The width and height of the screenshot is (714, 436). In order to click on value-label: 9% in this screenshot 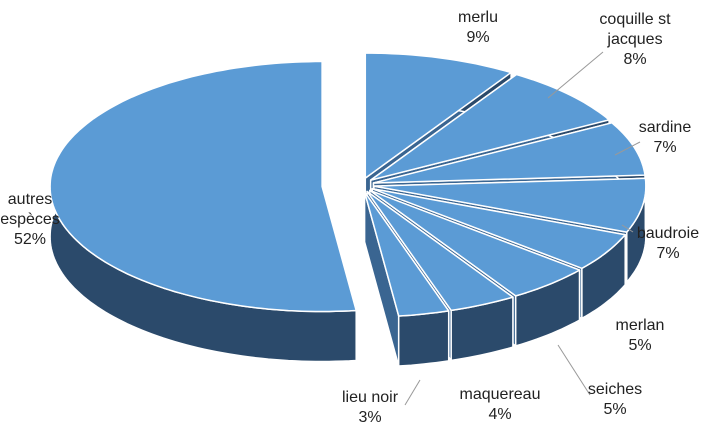, I will do `click(478, 37)`.